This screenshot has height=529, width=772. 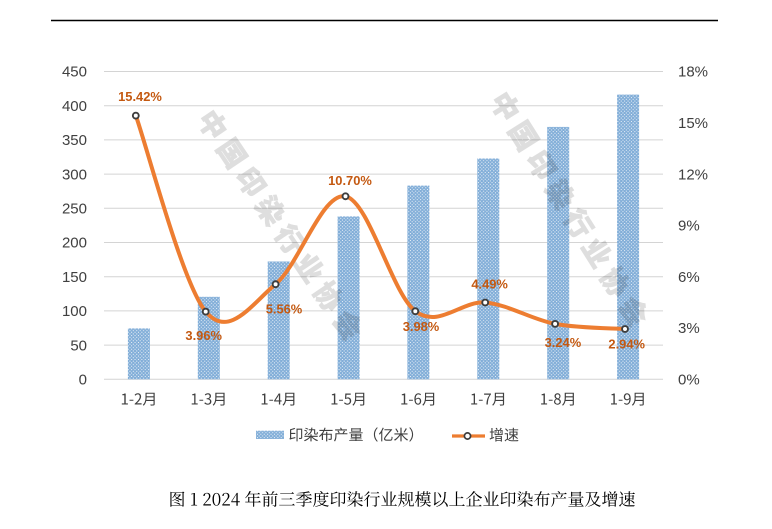 What do you see at coordinates (563, 342) in the screenshot?
I see `svg-text: 3.24%` at bounding box center [563, 342].